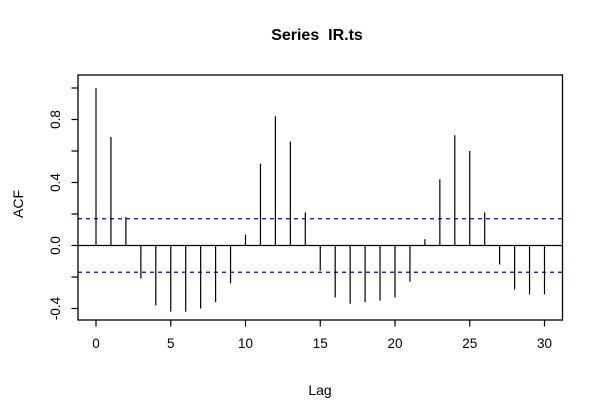 Image resolution: width=604 pixels, height=418 pixels. I want to click on x-tick-label: 30, so click(544, 343).